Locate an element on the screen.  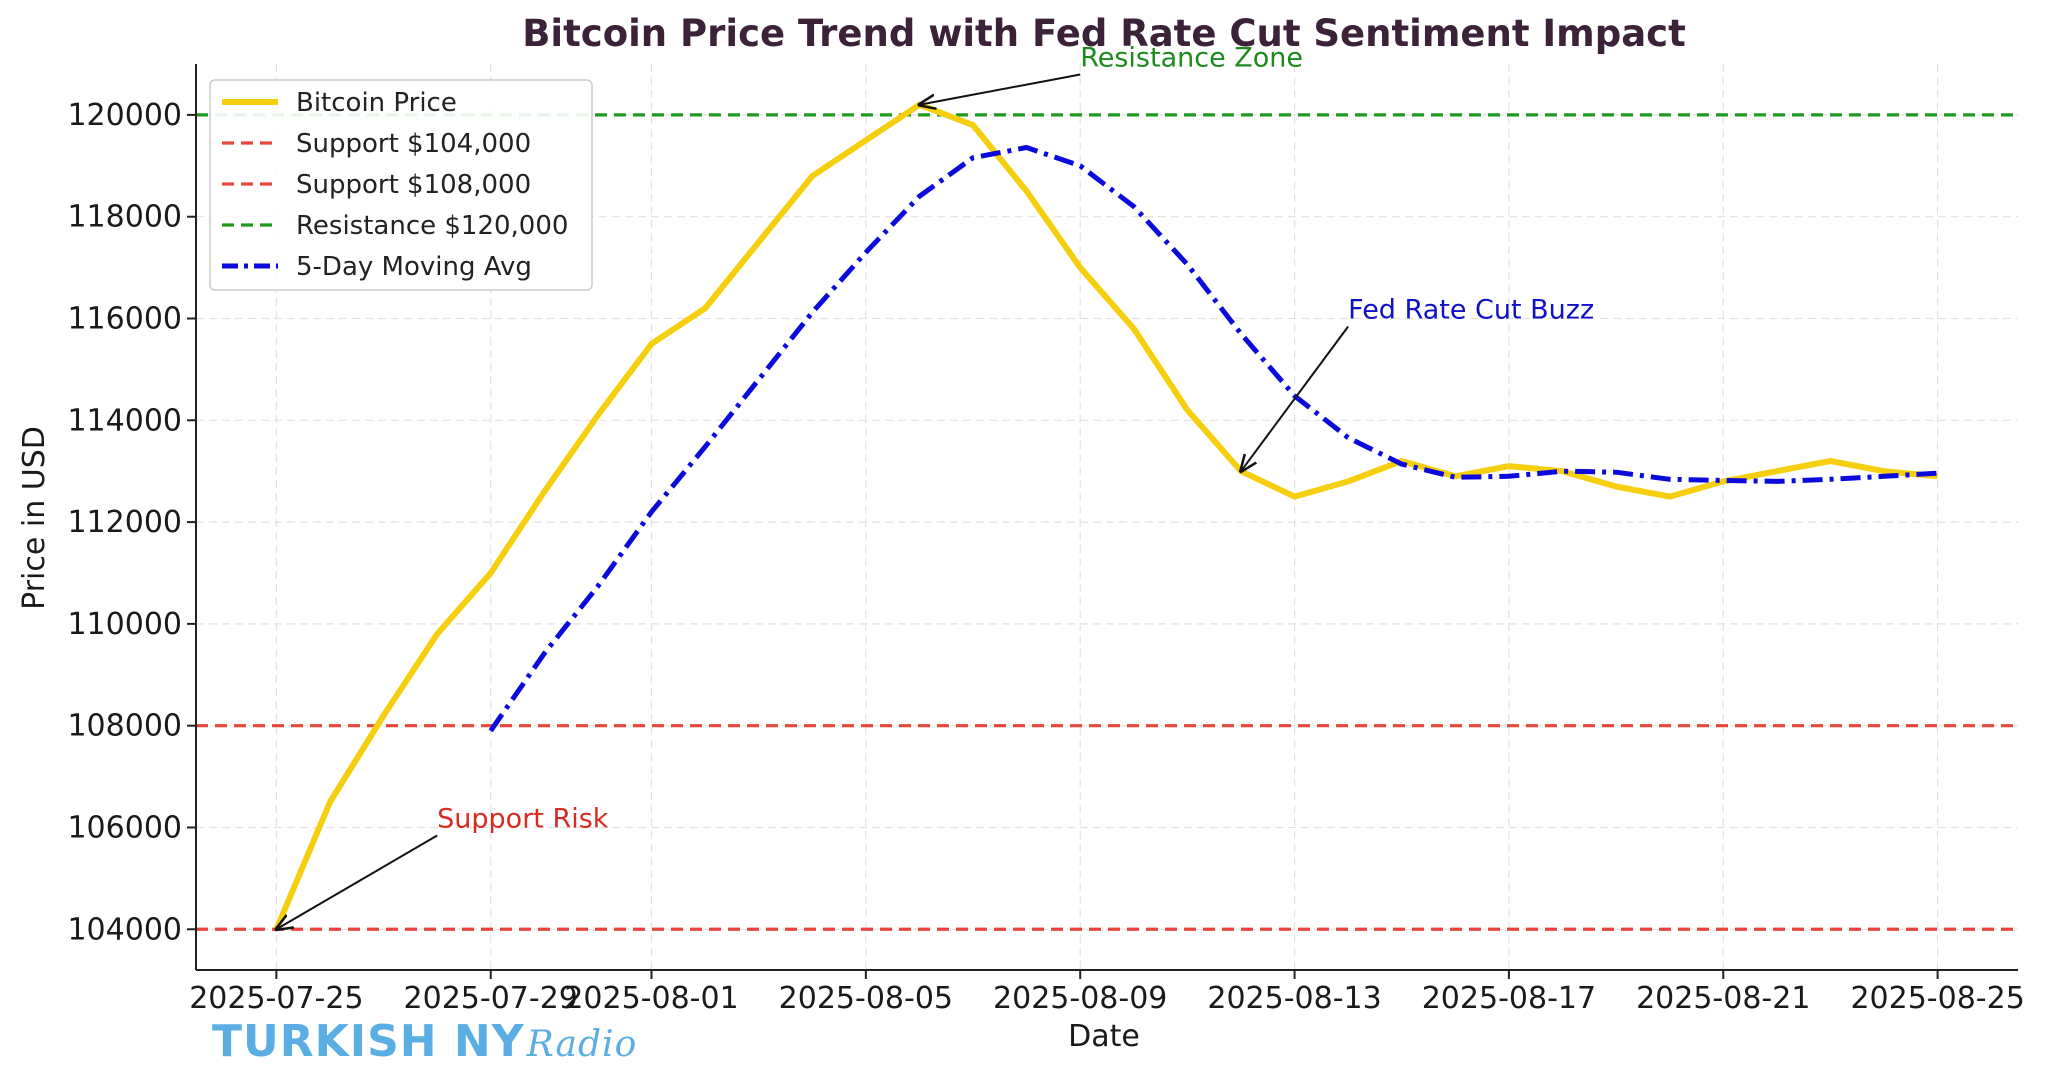
y-axis-label: Price in USD is located at coordinates (34, 518).